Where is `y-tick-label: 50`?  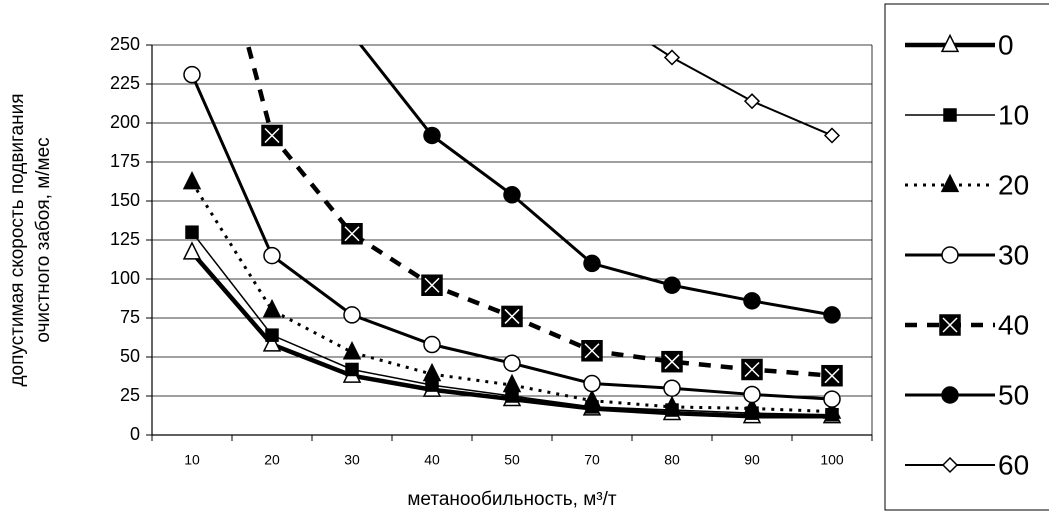
y-tick-label: 50 is located at coordinates (130, 356).